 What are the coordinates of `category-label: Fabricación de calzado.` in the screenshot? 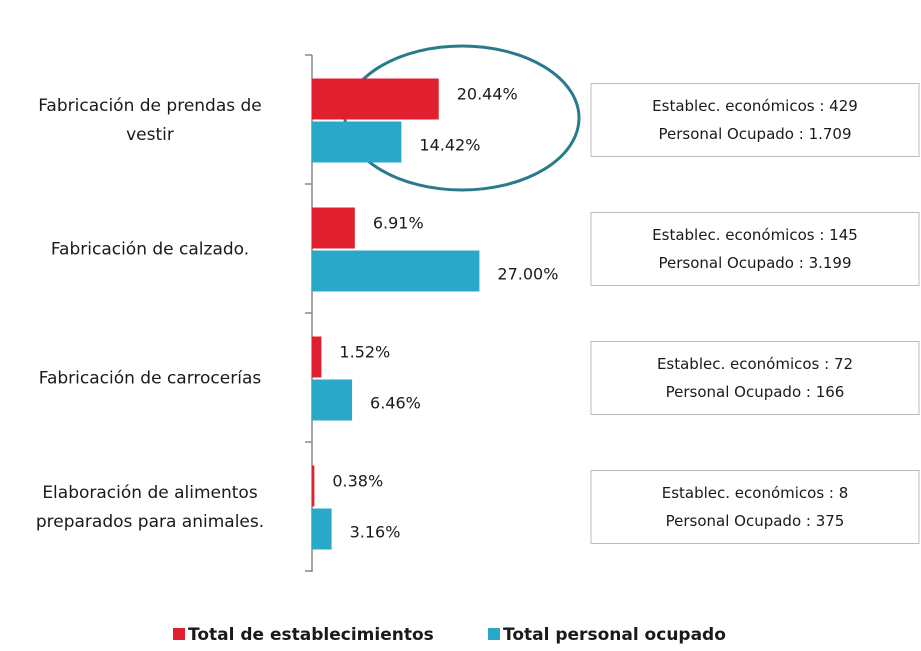 It's located at (150, 250).